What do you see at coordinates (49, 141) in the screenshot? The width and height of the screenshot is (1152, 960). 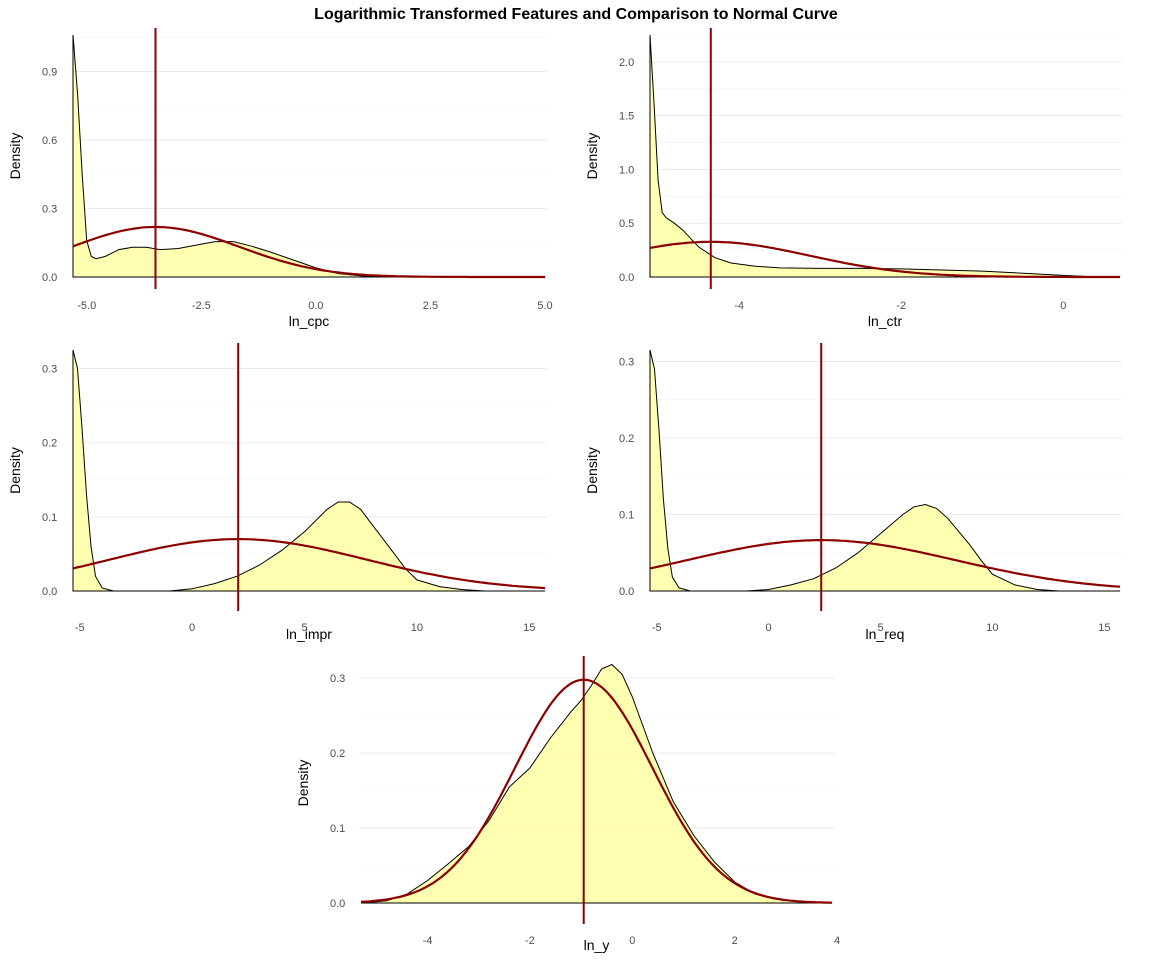 I see `y-tick-label: 0.6` at bounding box center [49, 141].